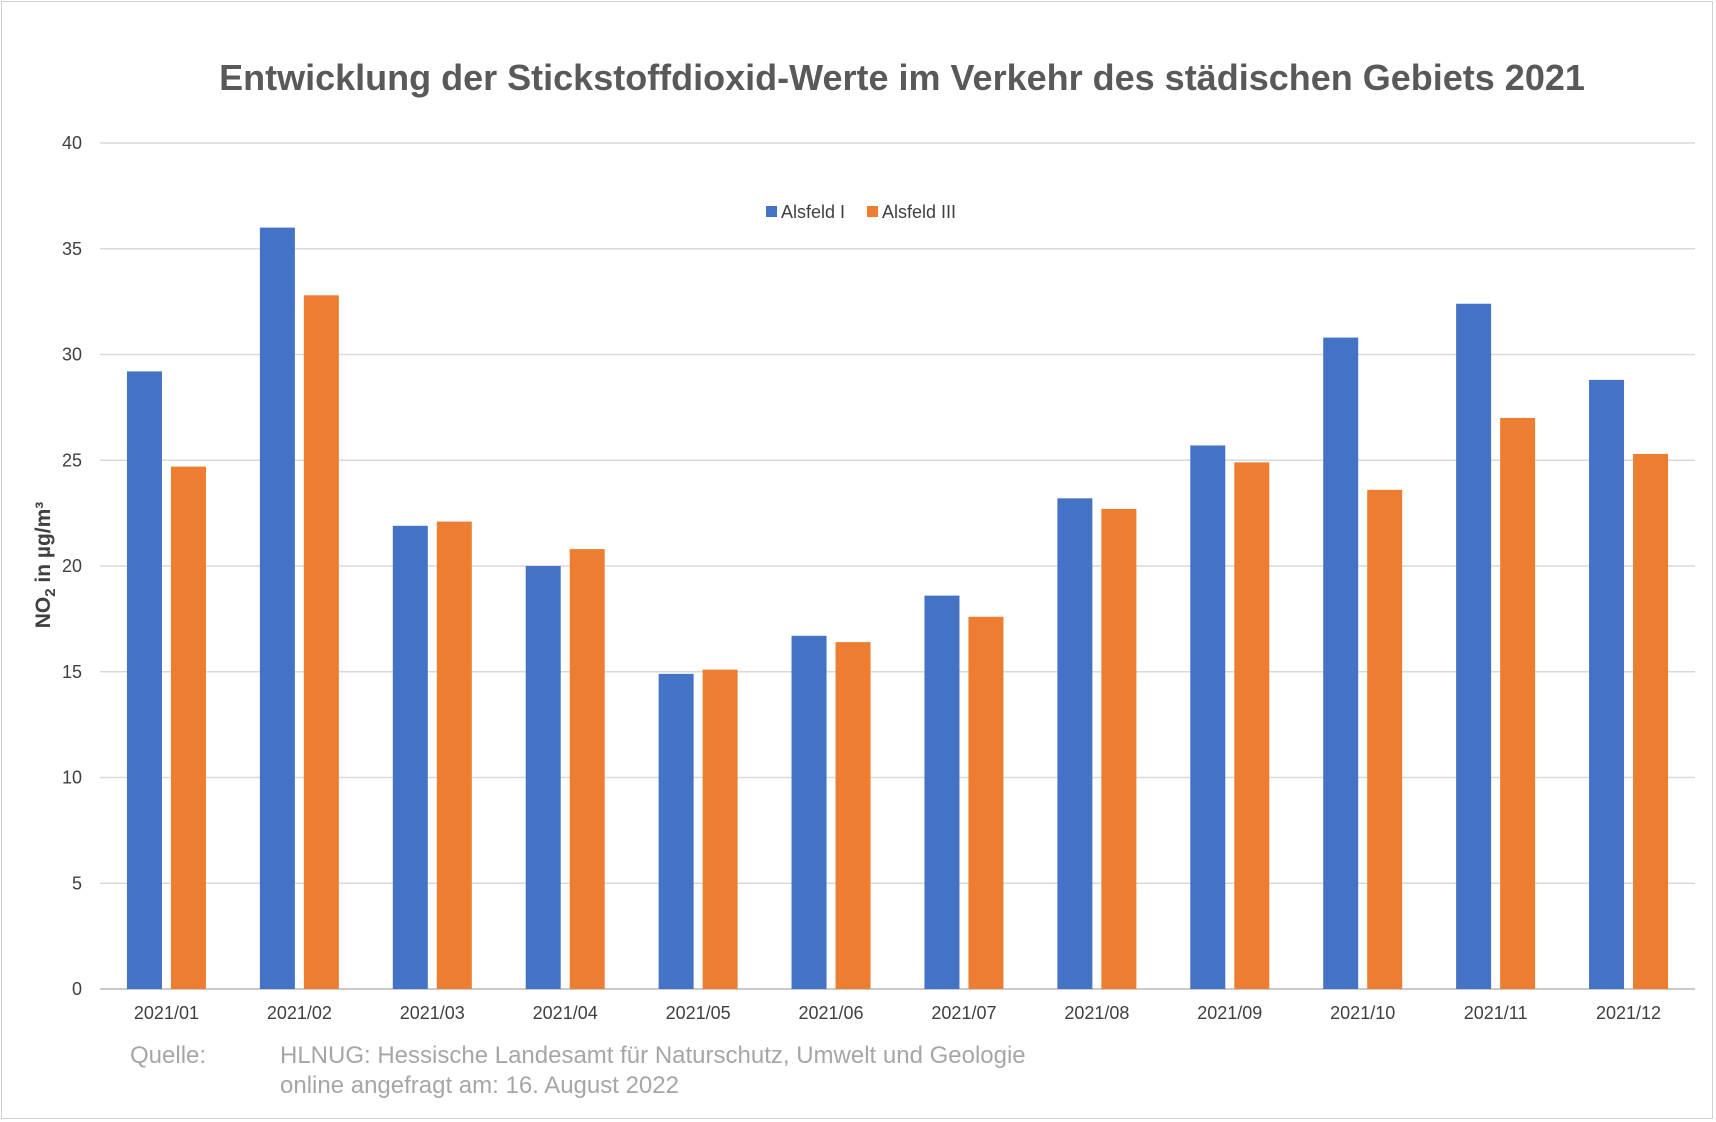 The image size is (1716, 1122). Describe the element at coordinates (72, 460) in the screenshot. I see `y-tick-label-25: 25` at that location.